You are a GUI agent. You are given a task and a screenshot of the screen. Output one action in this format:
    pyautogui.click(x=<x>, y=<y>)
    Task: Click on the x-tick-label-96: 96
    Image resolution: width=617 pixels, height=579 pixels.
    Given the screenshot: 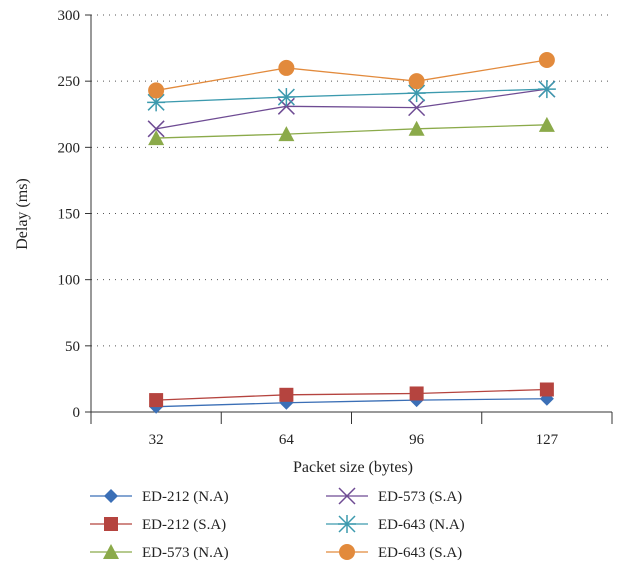 What is the action you would take?
    pyautogui.click(x=417, y=440)
    